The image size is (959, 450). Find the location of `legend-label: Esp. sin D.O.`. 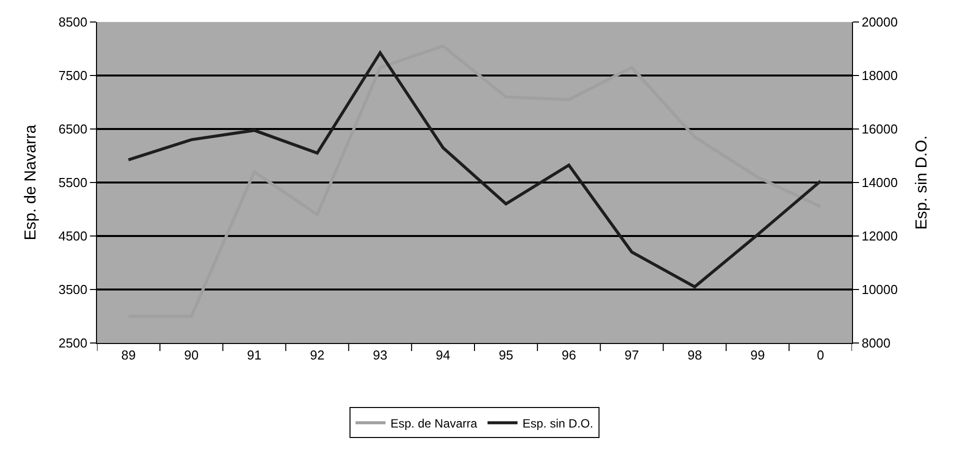

legend-label: Esp. sin D.O. is located at coordinates (558, 423).